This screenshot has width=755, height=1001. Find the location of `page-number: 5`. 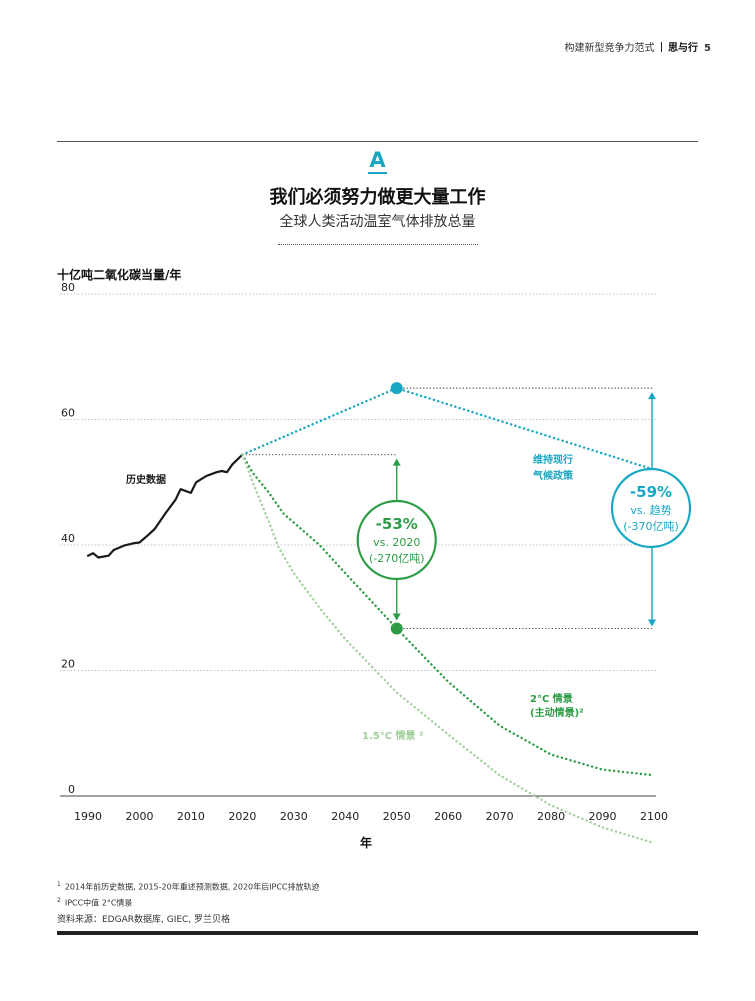

page-number: 5 is located at coordinates (707, 48).